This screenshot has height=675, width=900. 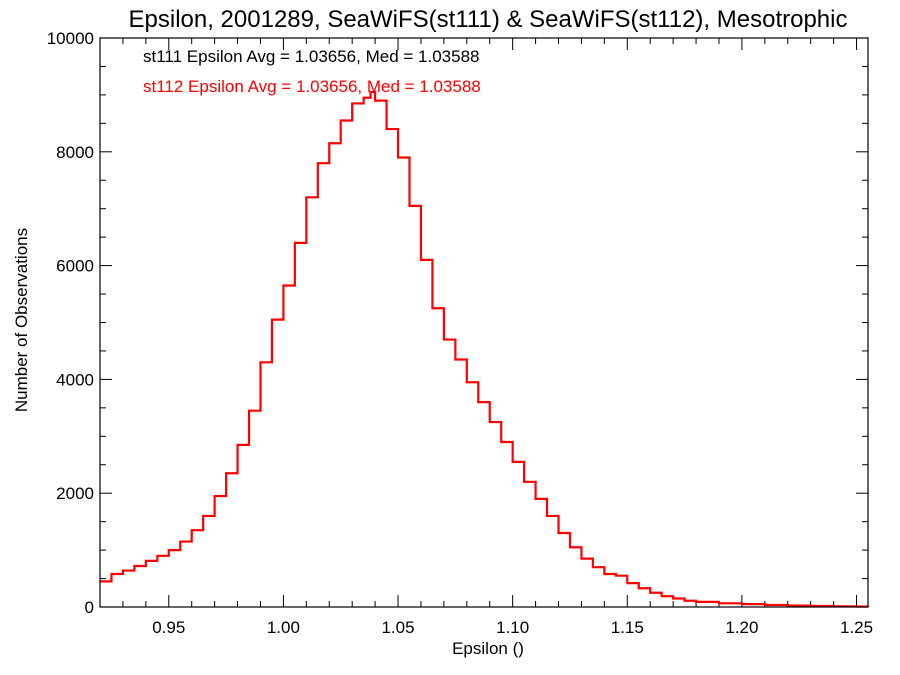 What do you see at coordinates (627, 627) in the screenshot?
I see `x-tick-label: 1.15` at bounding box center [627, 627].